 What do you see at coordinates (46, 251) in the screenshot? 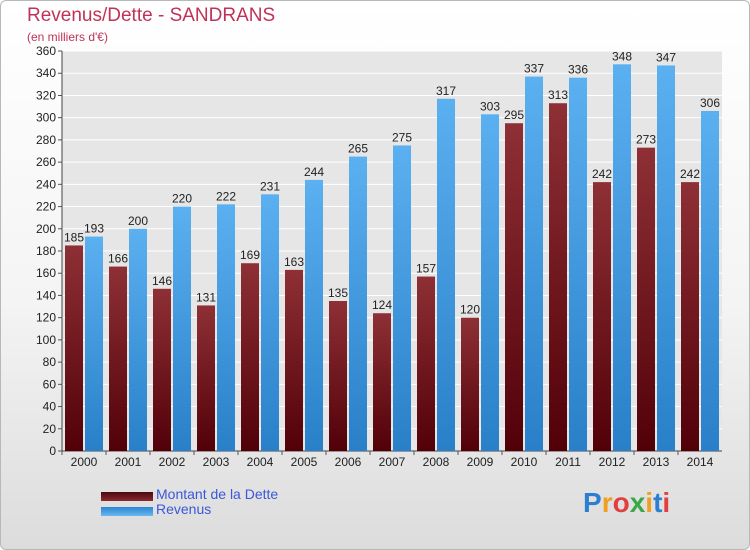
I see `y-tick-label: 180` at bounding box center [46, 251].